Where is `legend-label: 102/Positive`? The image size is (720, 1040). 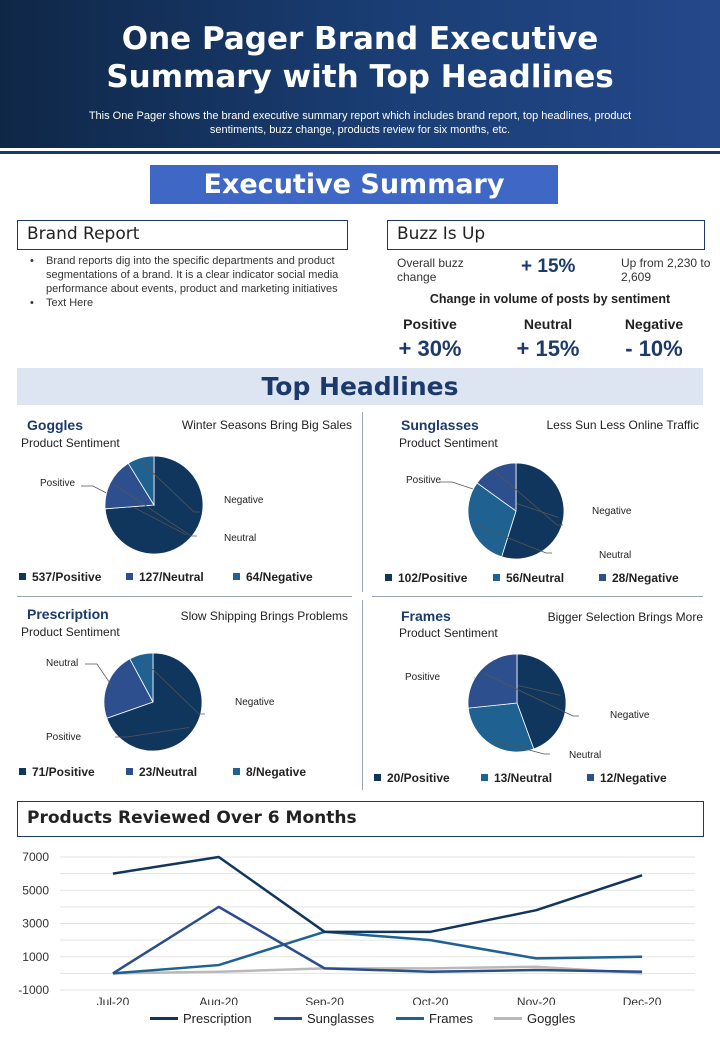
legend-label: 102/Positive is located at coordinates (433, 578).